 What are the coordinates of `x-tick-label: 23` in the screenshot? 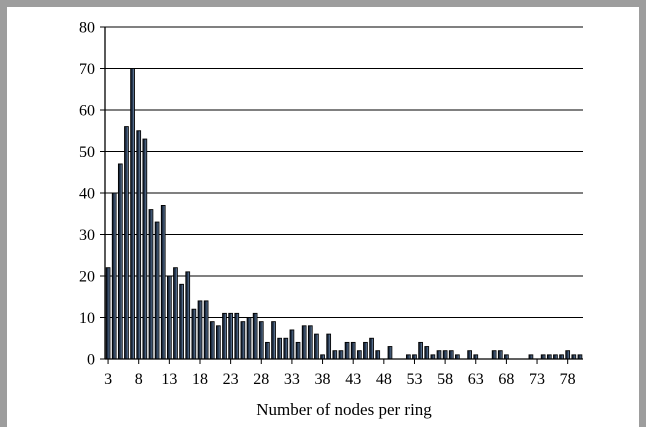 It's located at (231, 379).